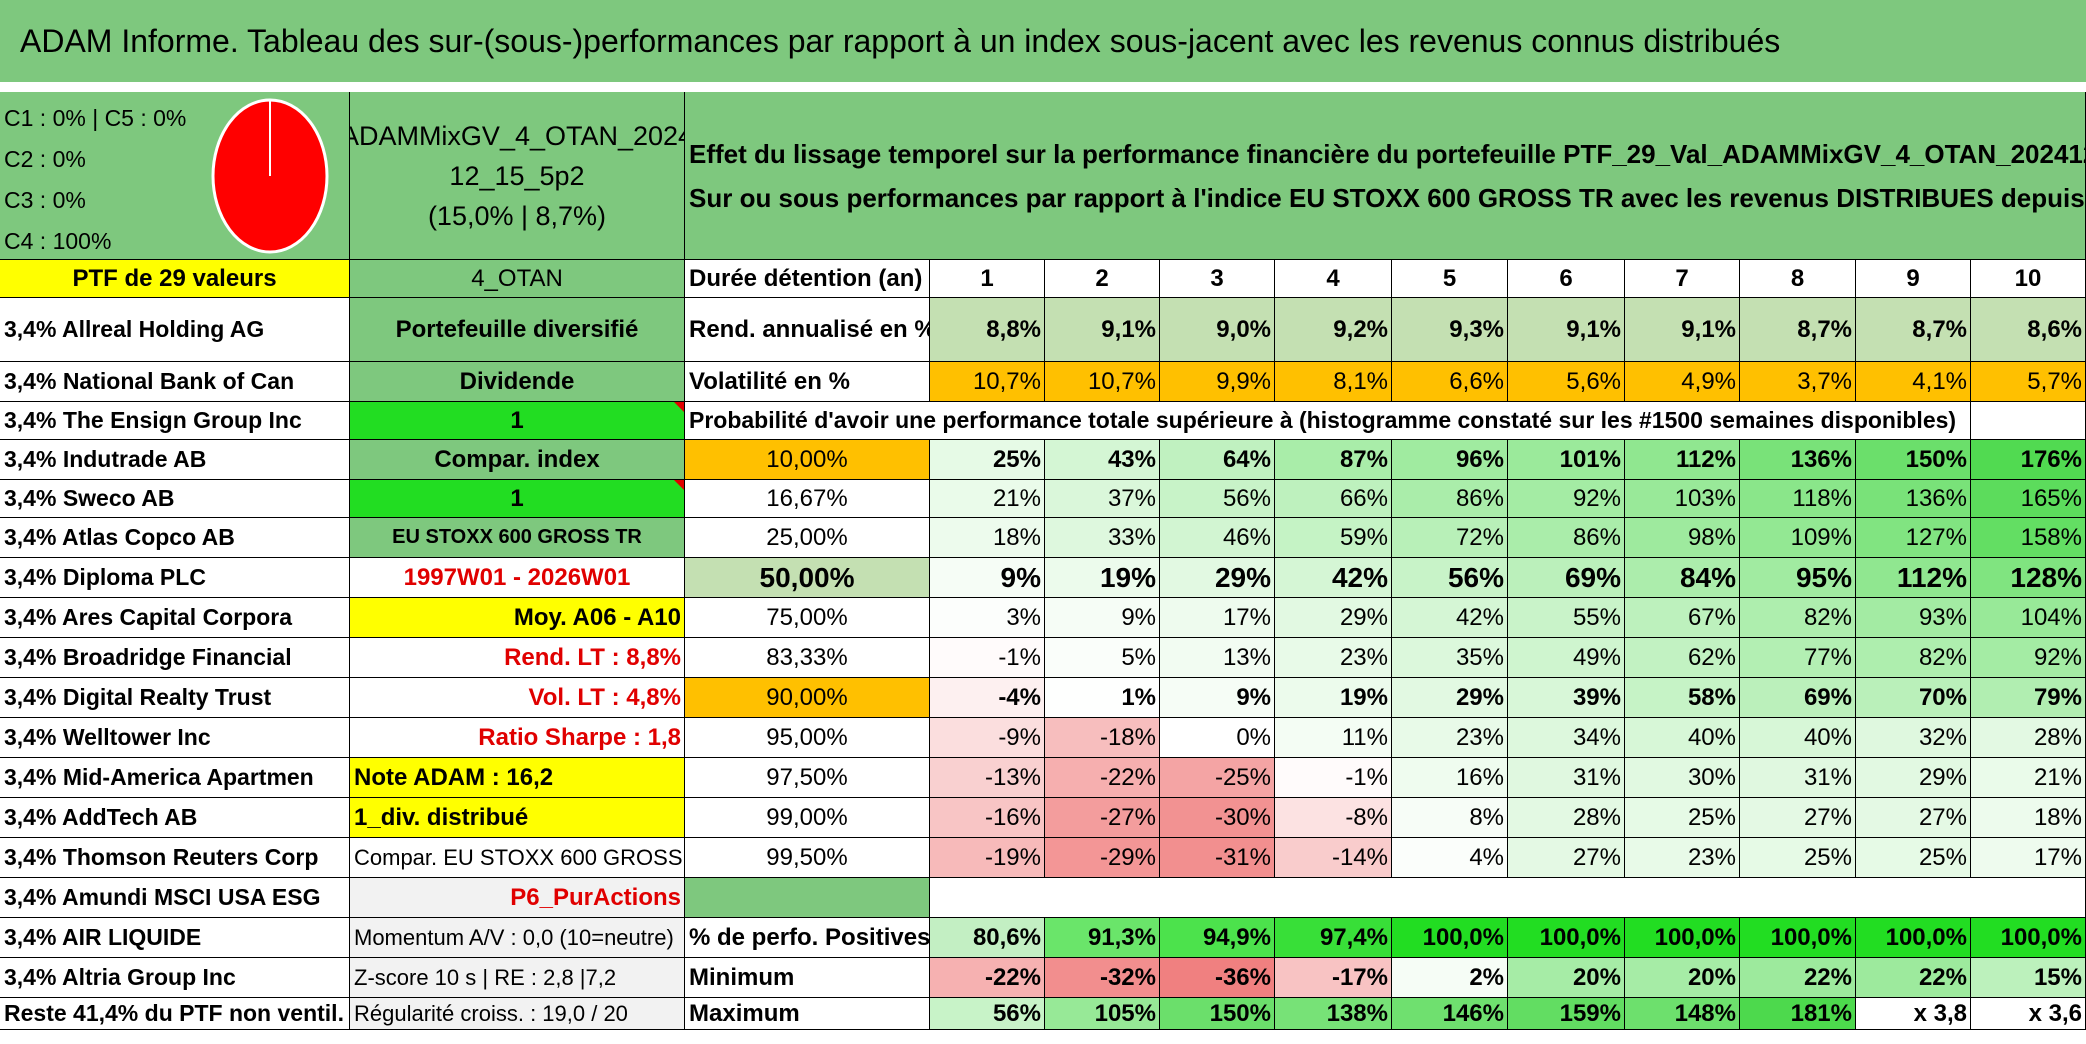 The width and height of the screenshot is (2086, 1044). Describe the element at coordinates (1566, 818) in the screenshot. I see `quantile-value: 28%` at that location.